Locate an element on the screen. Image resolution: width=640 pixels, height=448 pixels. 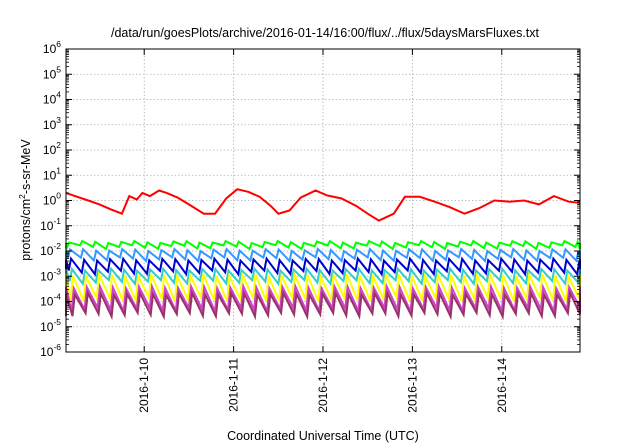
y-tick-exponent: 5 is located at coordinates (58, 69).